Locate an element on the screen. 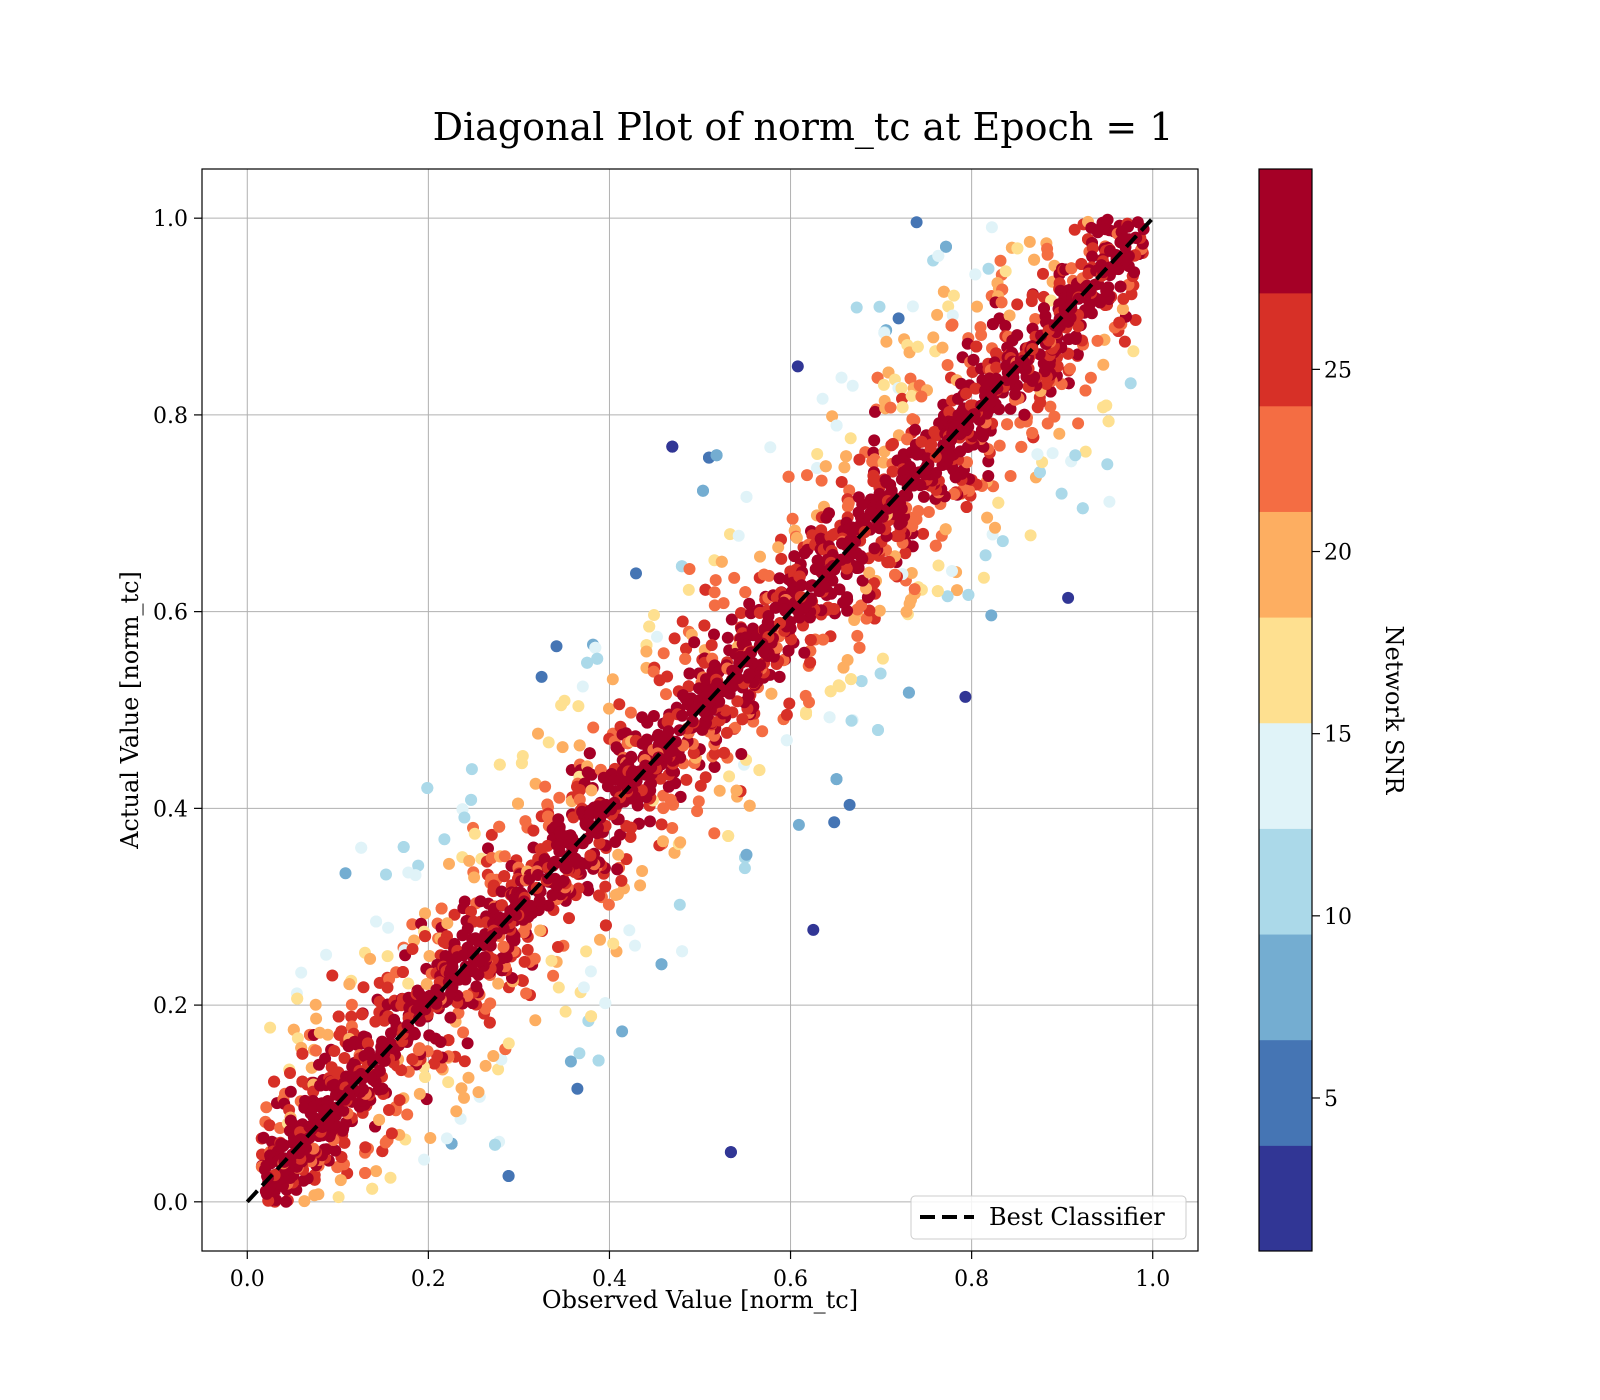 Image resolution: width=1600 pixels, height=1400 pixels. colorbar-tick-label: 15 is located at coordinates (1338, 735).